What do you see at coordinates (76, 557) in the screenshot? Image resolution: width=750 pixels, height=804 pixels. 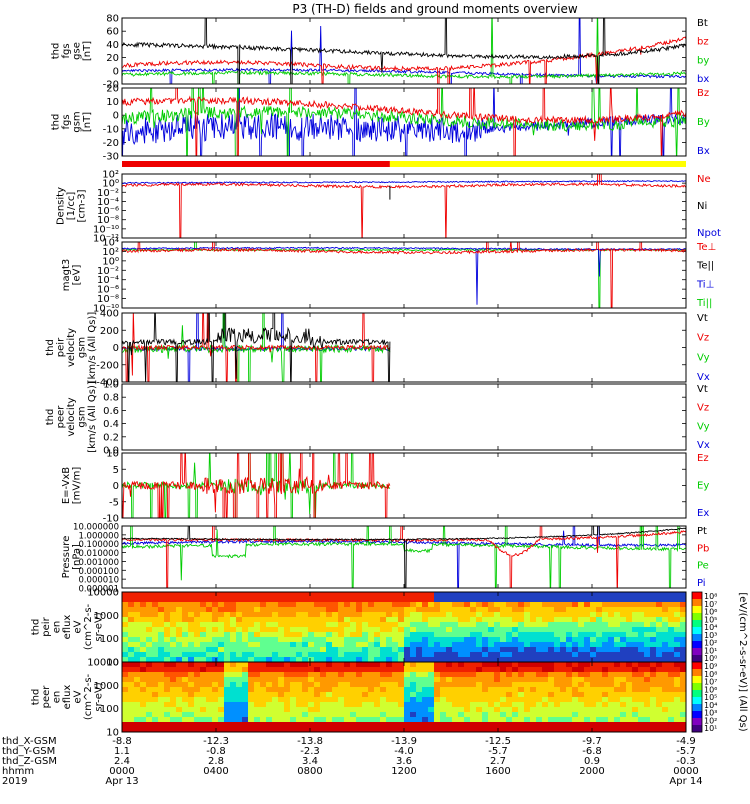 I see `y-axis-title-line: [nPa]` at bounding box center [76, 557].